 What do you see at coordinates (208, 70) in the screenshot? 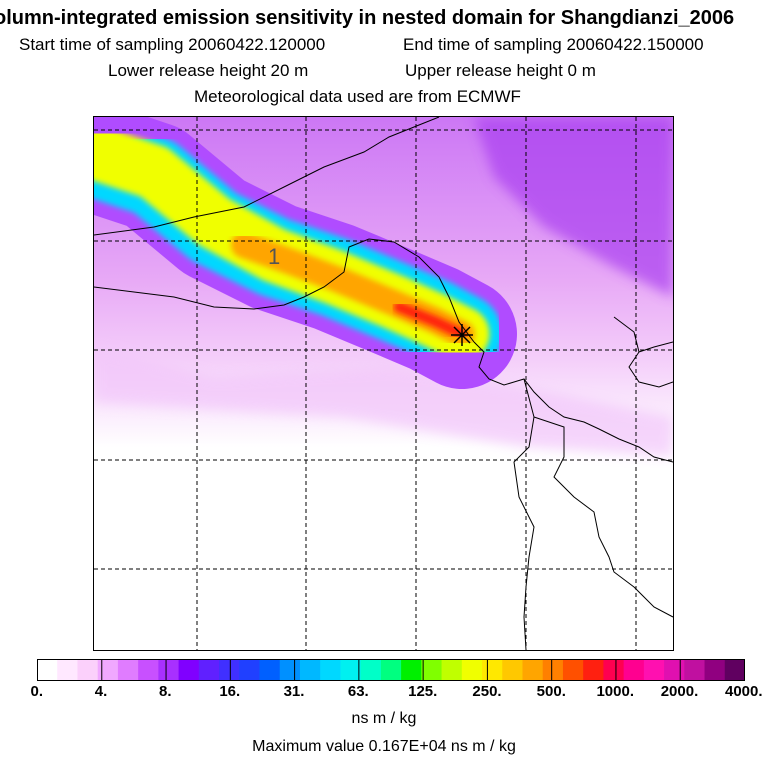
I see `lower-release-label: Lower release height 20 m` at bounding box center [208, 70].